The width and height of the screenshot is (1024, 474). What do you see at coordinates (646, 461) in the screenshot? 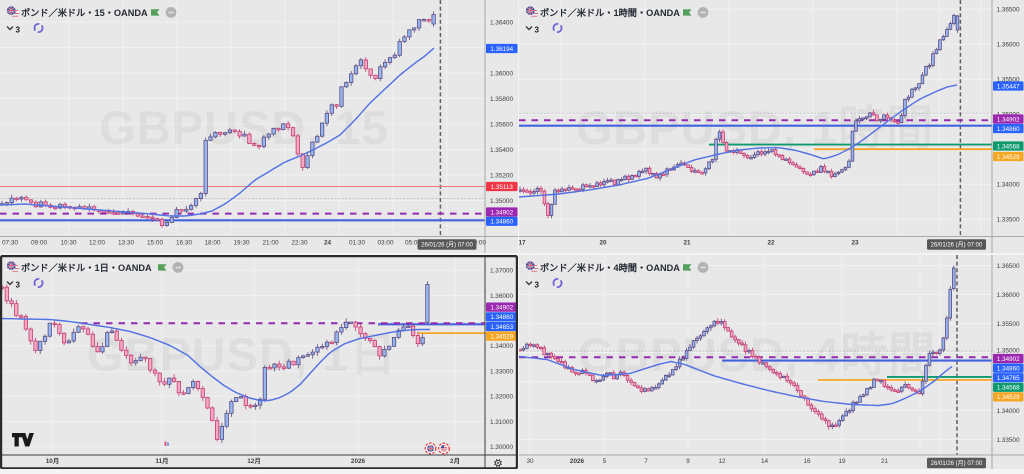
I see `svg-text: 7` at bounding box center [646, 461].